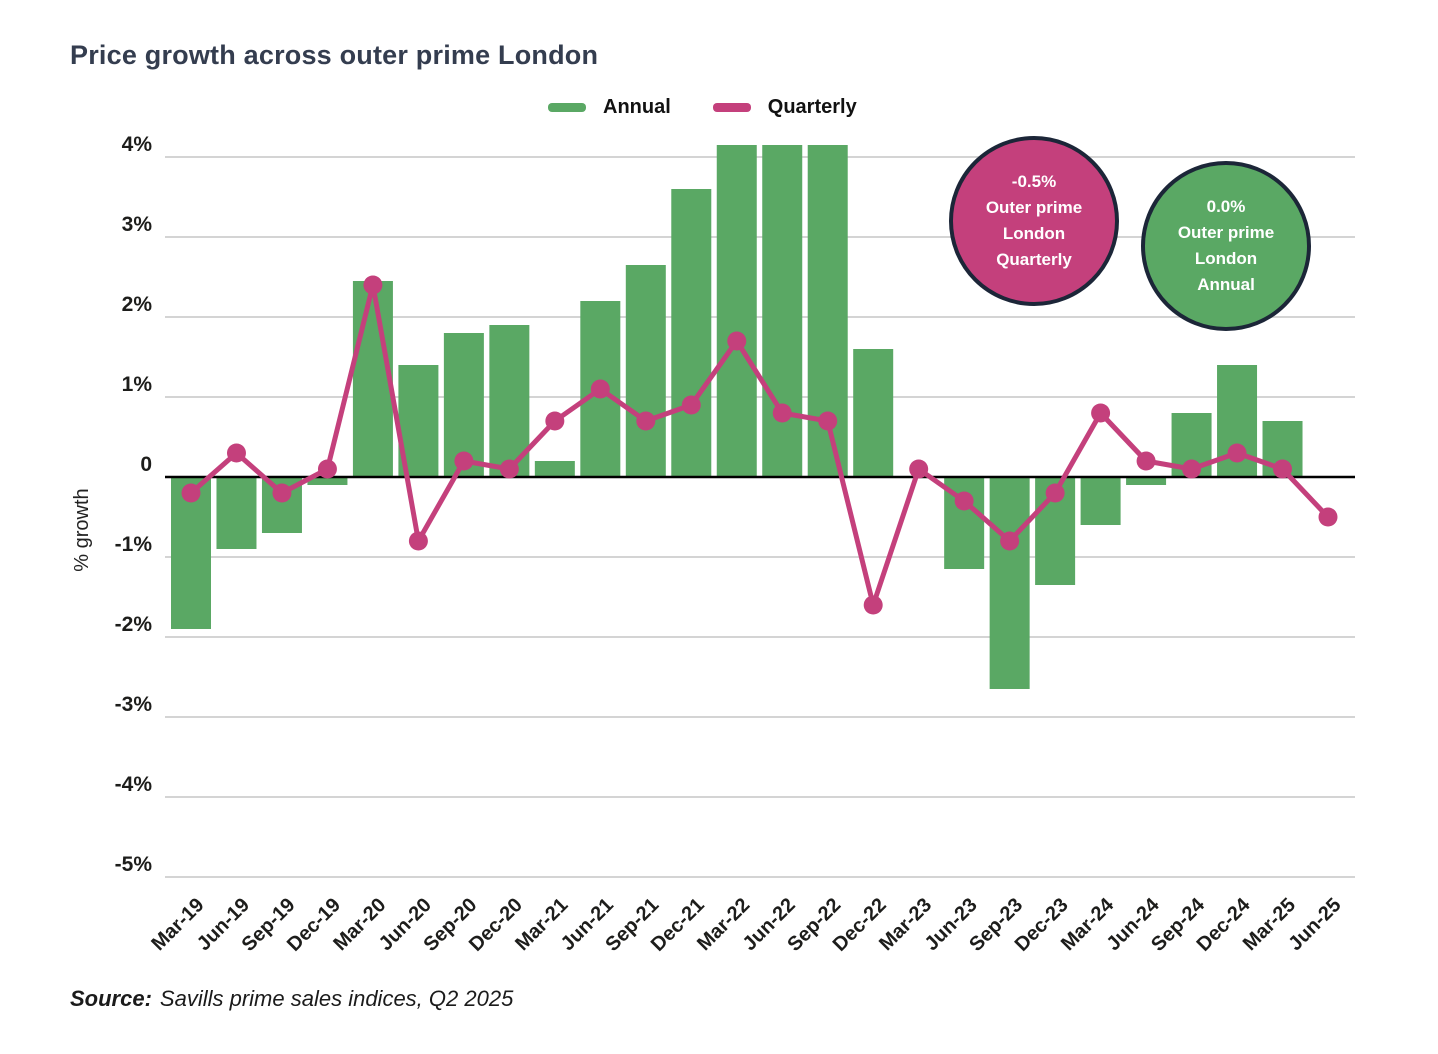  I want to click on quarterly-badge-line-3: Quarterly, so click(1034, 259).